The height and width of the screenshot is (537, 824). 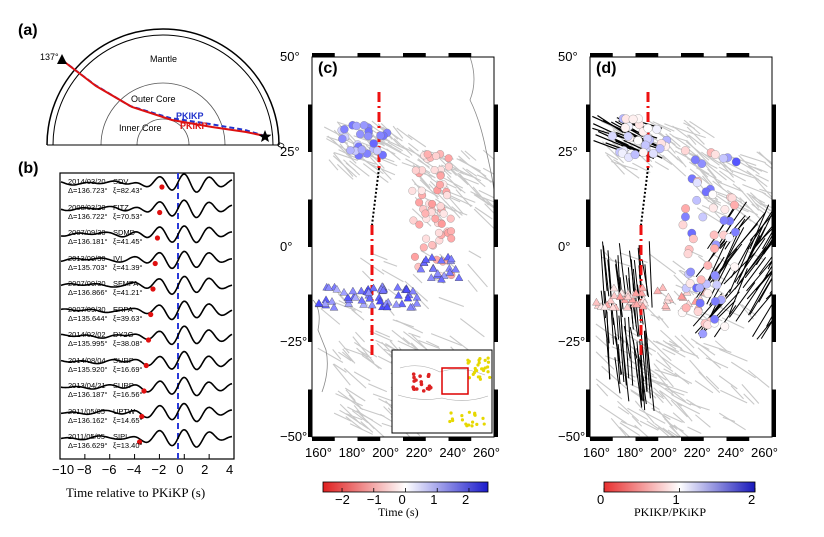 What do you see at coordinates (180, 469) in the screenshot?
I see `b-xtick-label: 0` at bounding box center [180, 469].